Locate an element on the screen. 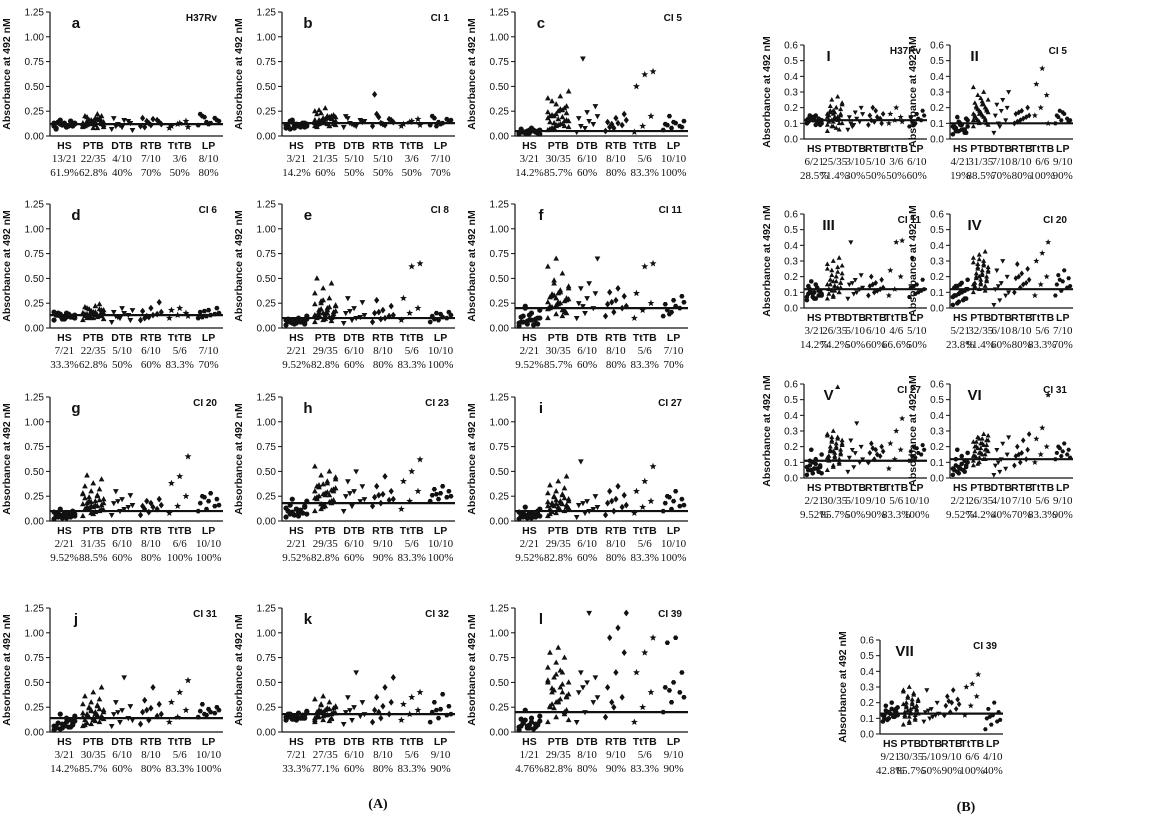  positive-percent: 9.52% is located at coordinates (529, 365).